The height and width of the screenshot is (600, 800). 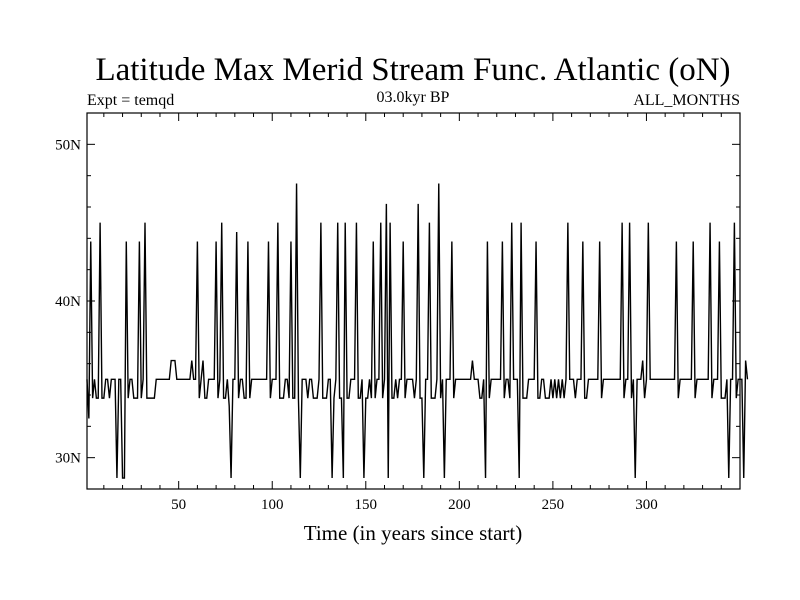 I want to click on y-tick-label: 30N, so click(x=68, y=459).